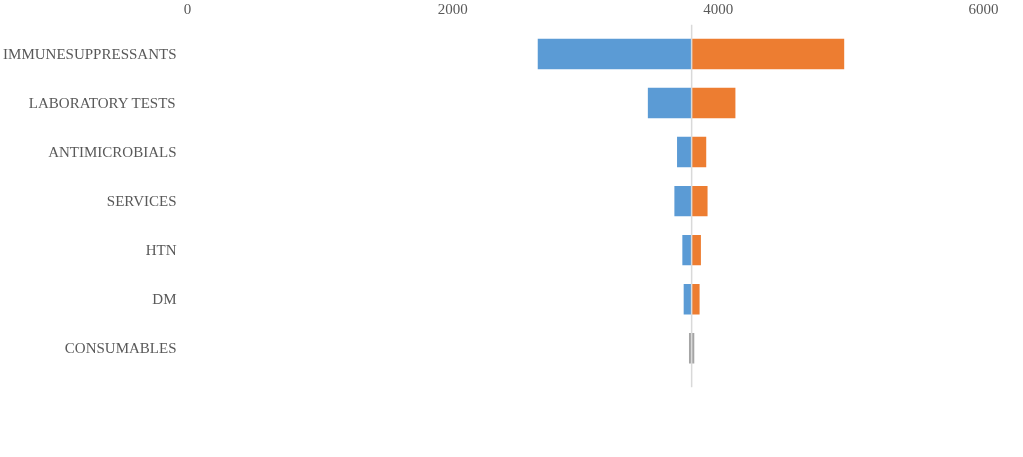 This screenshot has height=457, width=1023. I want to click on x-tick-label: 4000, so click(718, 8).